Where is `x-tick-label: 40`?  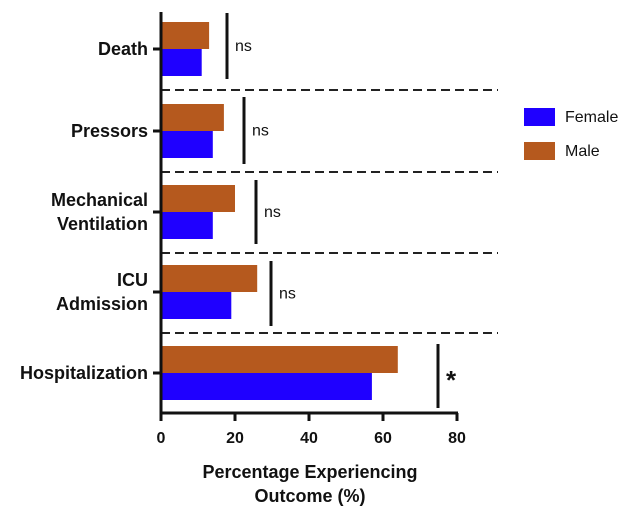
x-tick-label: 40 is located at coordinates (309, 438).